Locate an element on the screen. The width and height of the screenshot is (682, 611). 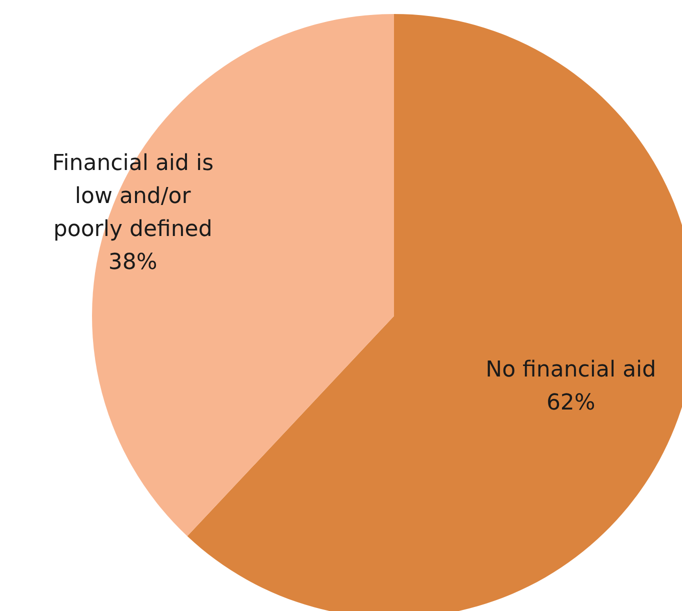
slice-label: No financial aid is located at coordinates (571, 369).